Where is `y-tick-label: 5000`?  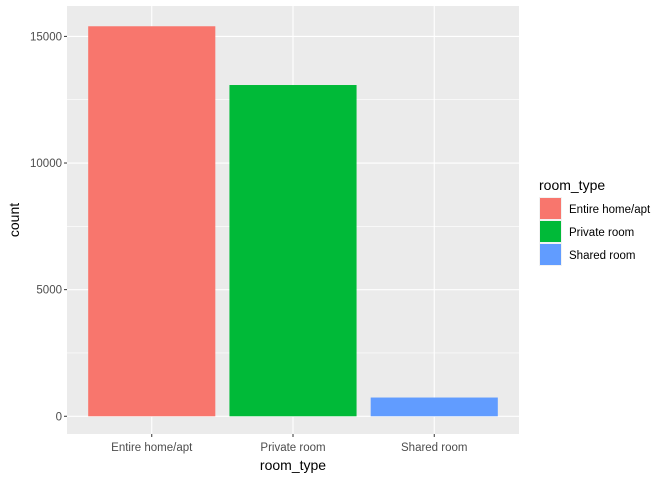
y-tick-label: 5000 is located at coordinates (49, 291).